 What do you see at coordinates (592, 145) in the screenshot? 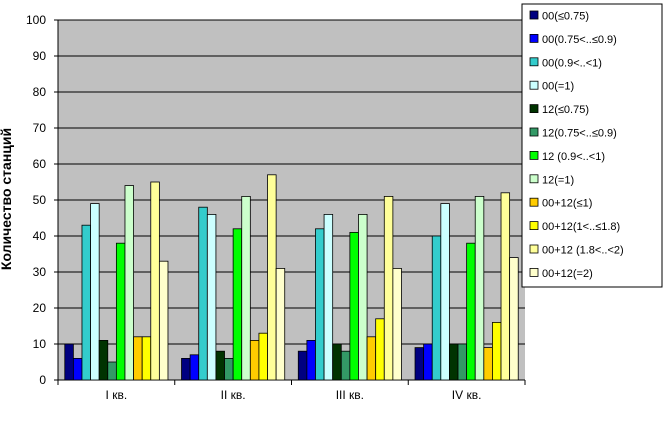
I see `legend` at bounding box center [592, 145].